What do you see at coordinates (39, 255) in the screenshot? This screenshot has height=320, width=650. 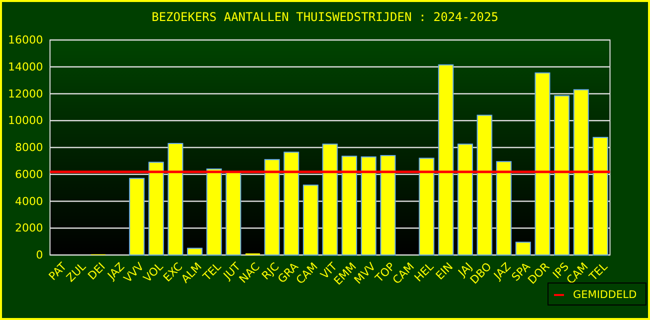 I see `y-tick-label: 0` at bounding box center [39, 255].